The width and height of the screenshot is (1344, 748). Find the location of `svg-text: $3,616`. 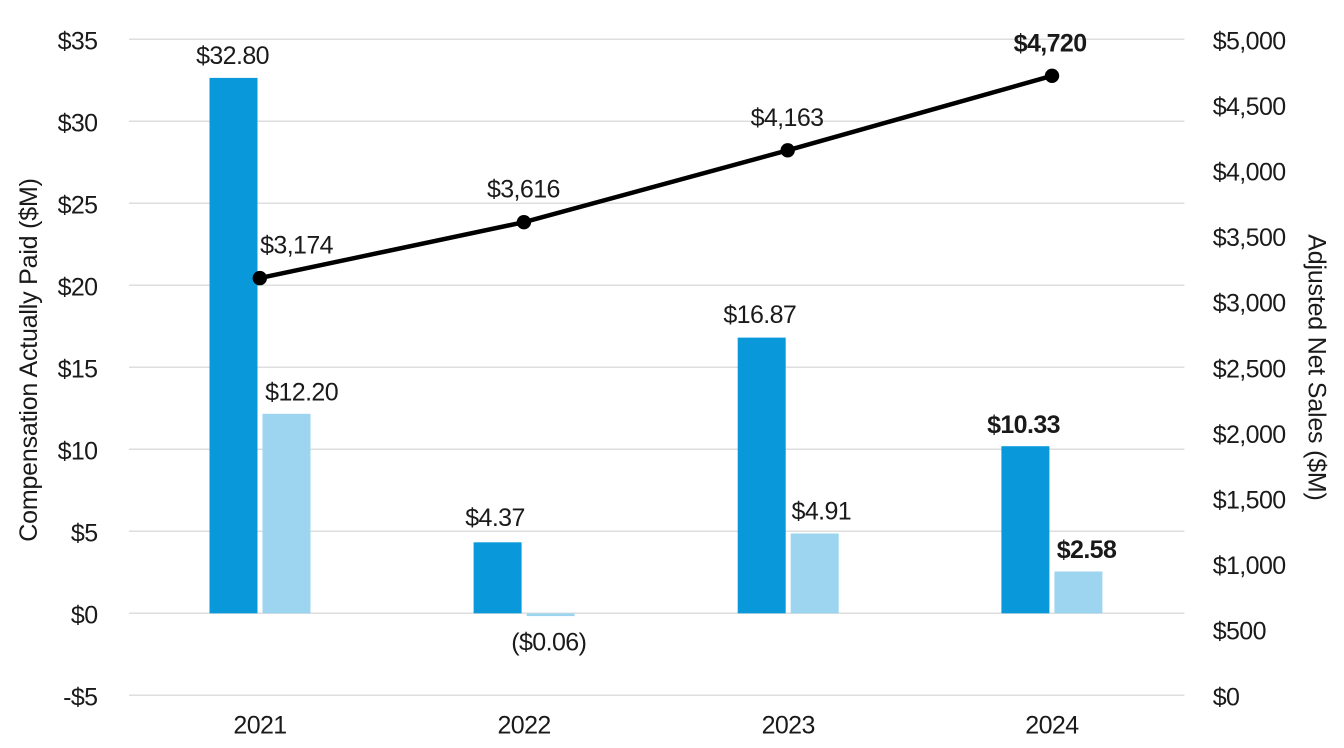

svg-text: $3,616 is located at coordinates (523, 190).